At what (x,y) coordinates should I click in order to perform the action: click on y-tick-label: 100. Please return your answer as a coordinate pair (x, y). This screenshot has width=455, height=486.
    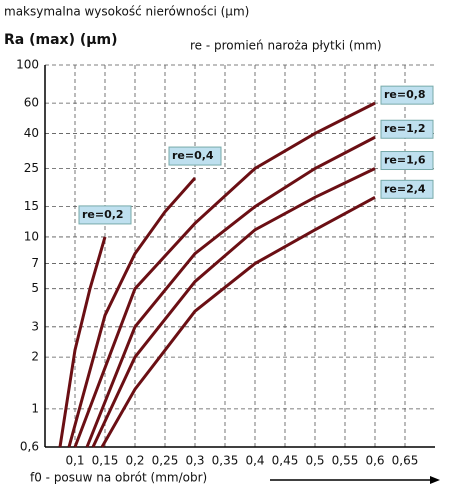
    Looking at the image, I should click on (27, 65).